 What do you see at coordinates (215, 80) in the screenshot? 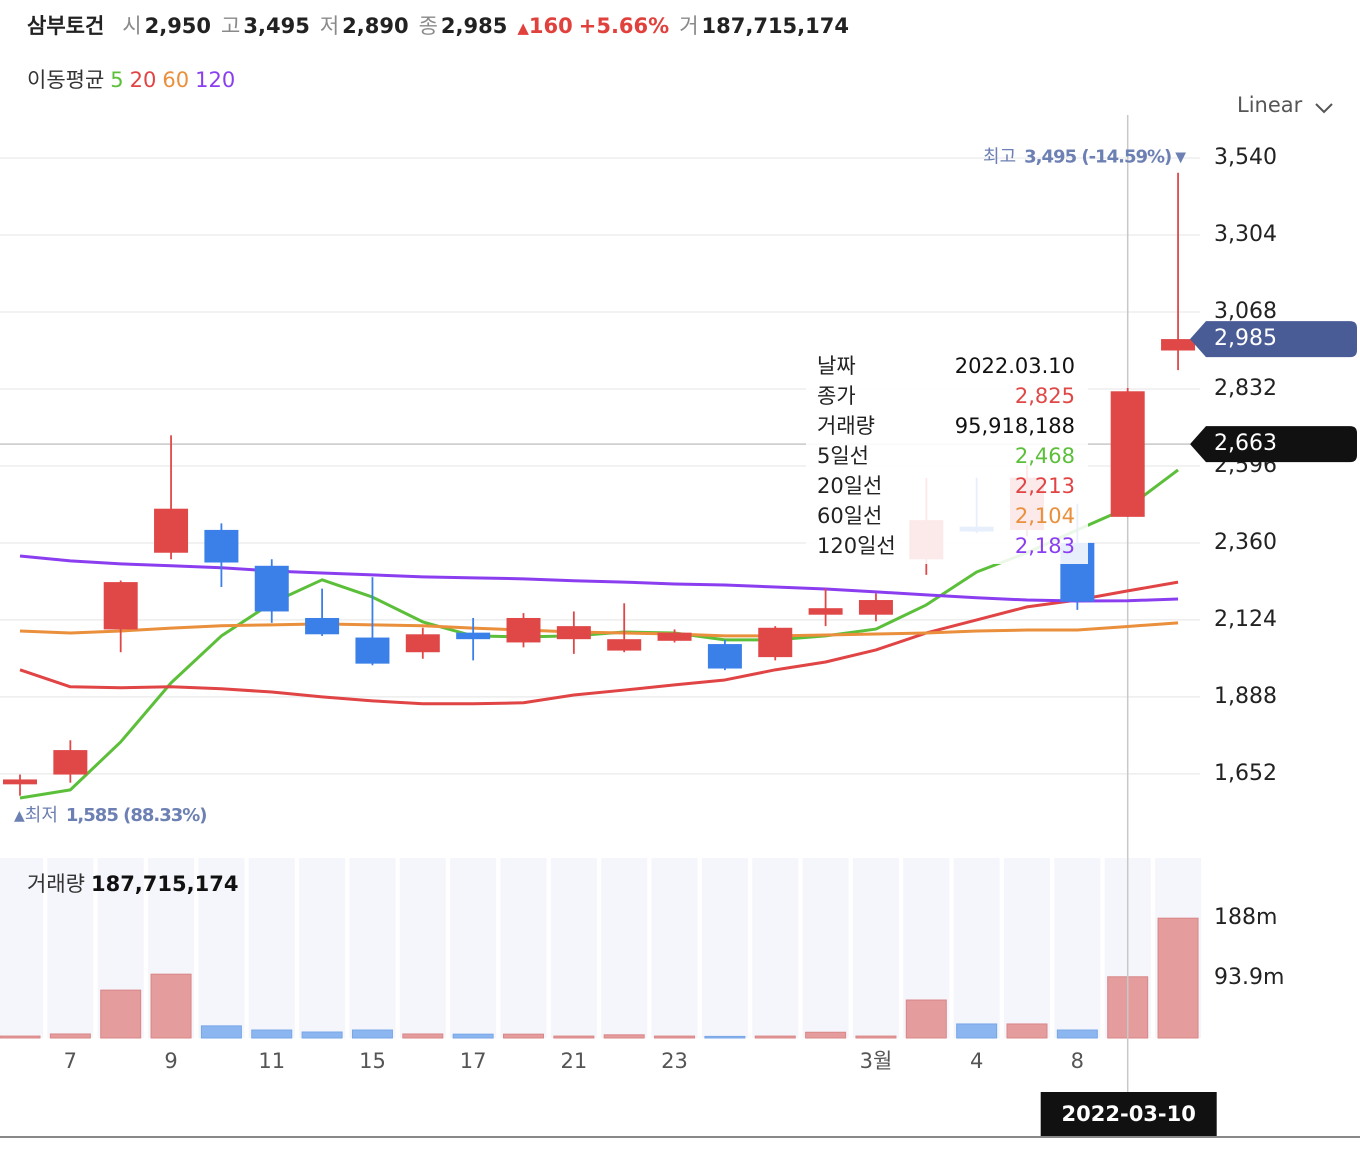
I see `ma-legend-entry: 120` at bounding box center [215, 80].